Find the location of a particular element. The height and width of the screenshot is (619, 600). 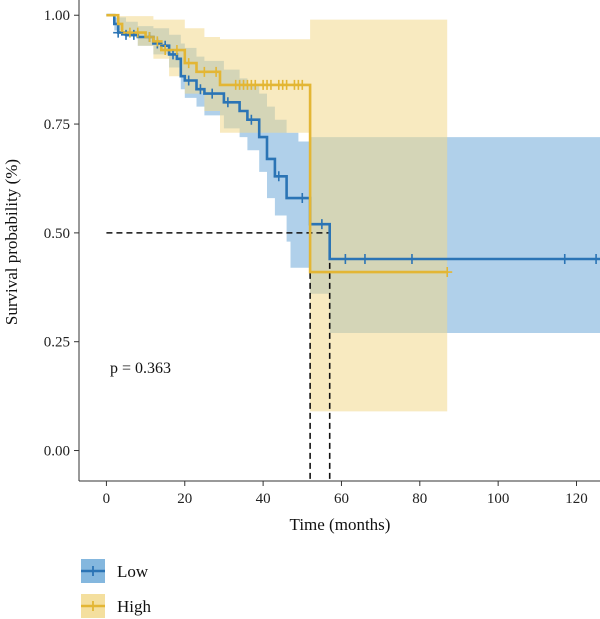

x-tick-label: 120 is located at coordinates (576, 499).